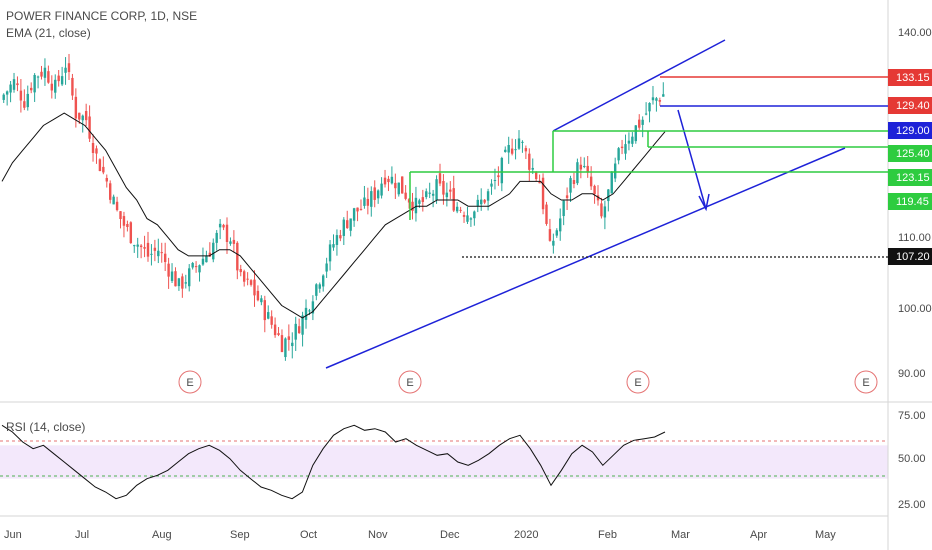  Describe the element at coordinates (866, 382) in the screenshot. I see `earnings-marker: E` at that location.